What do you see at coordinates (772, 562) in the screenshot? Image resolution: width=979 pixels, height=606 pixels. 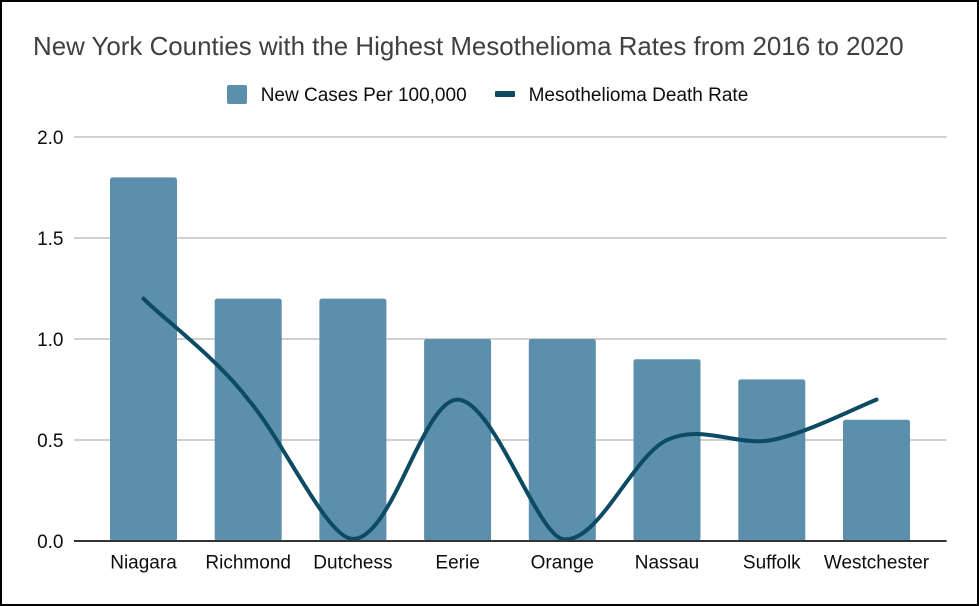 I see `svg-text: Suffolk` at bounding box center [772, 562].